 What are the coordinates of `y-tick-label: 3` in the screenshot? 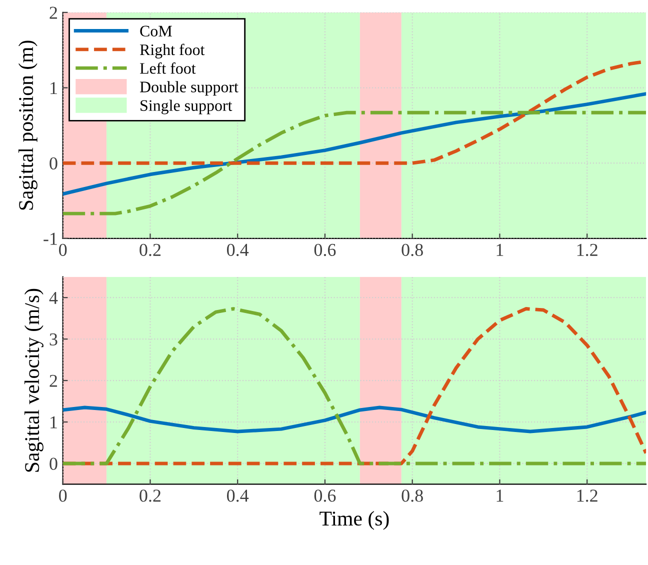 It's located at (54, 339).